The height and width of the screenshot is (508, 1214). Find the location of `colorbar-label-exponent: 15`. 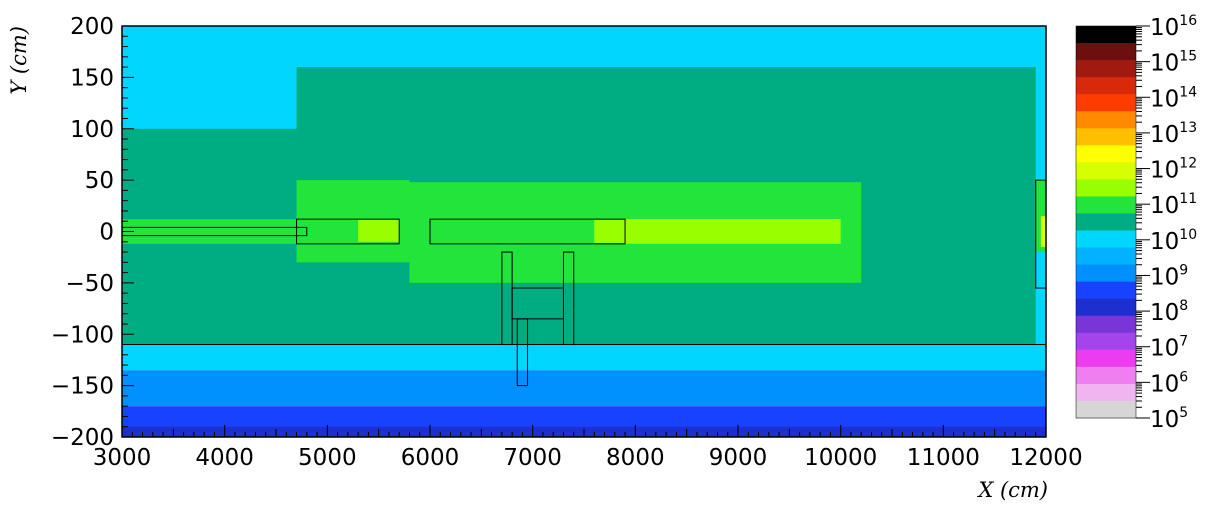

colorbar-label-exponent: 15 is located at coordinates (1188, 57).